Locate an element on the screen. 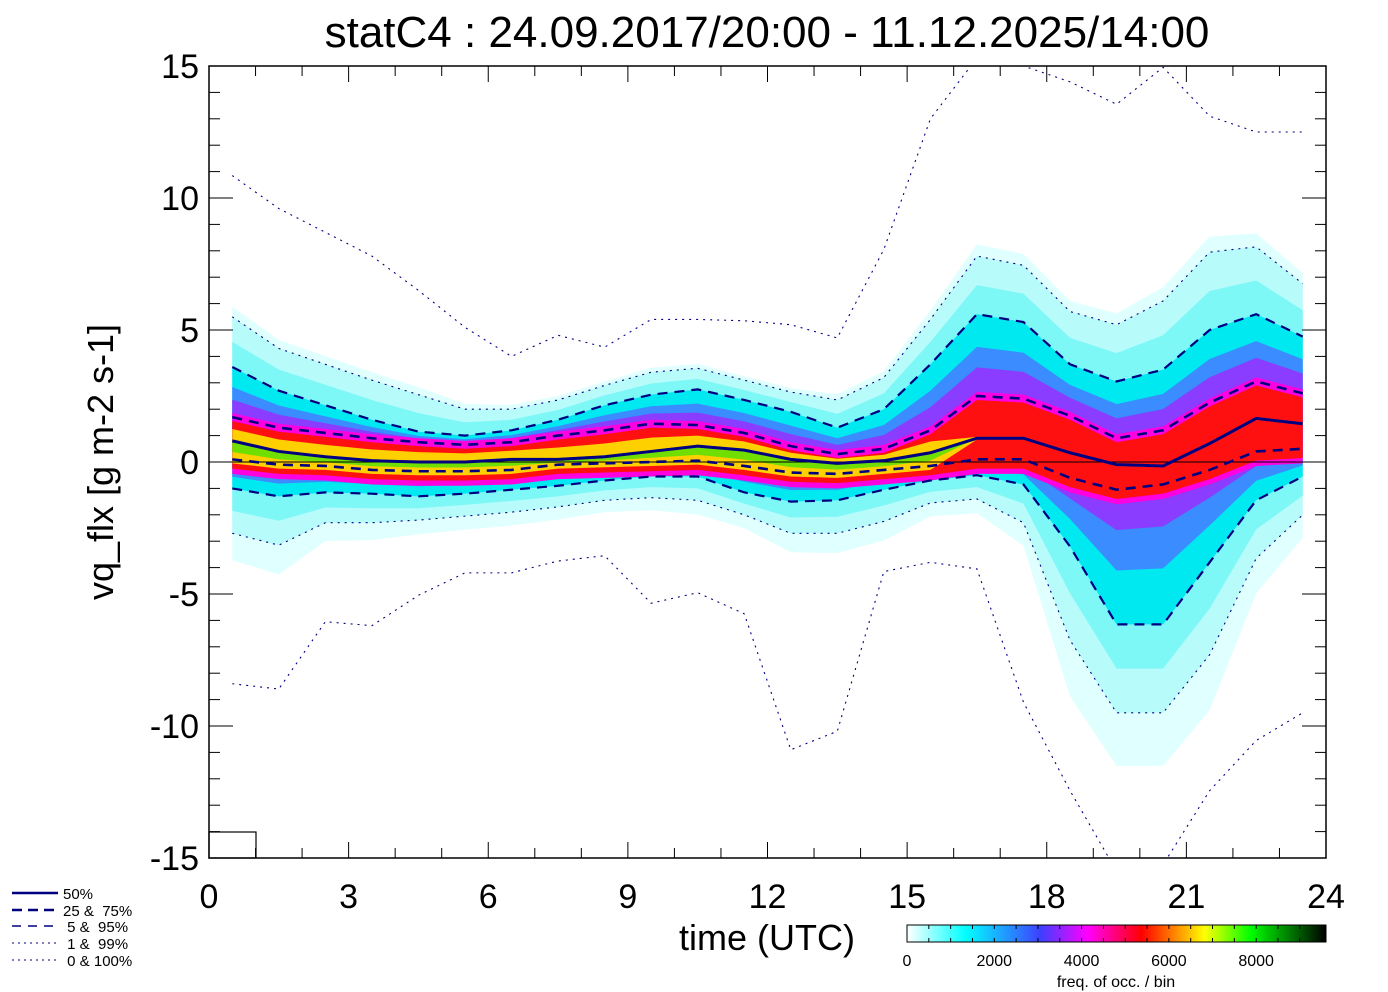 The width and height of the screenshot is (1388, 992). x-tick-label: 21 is located at coordinates (1186, 897).